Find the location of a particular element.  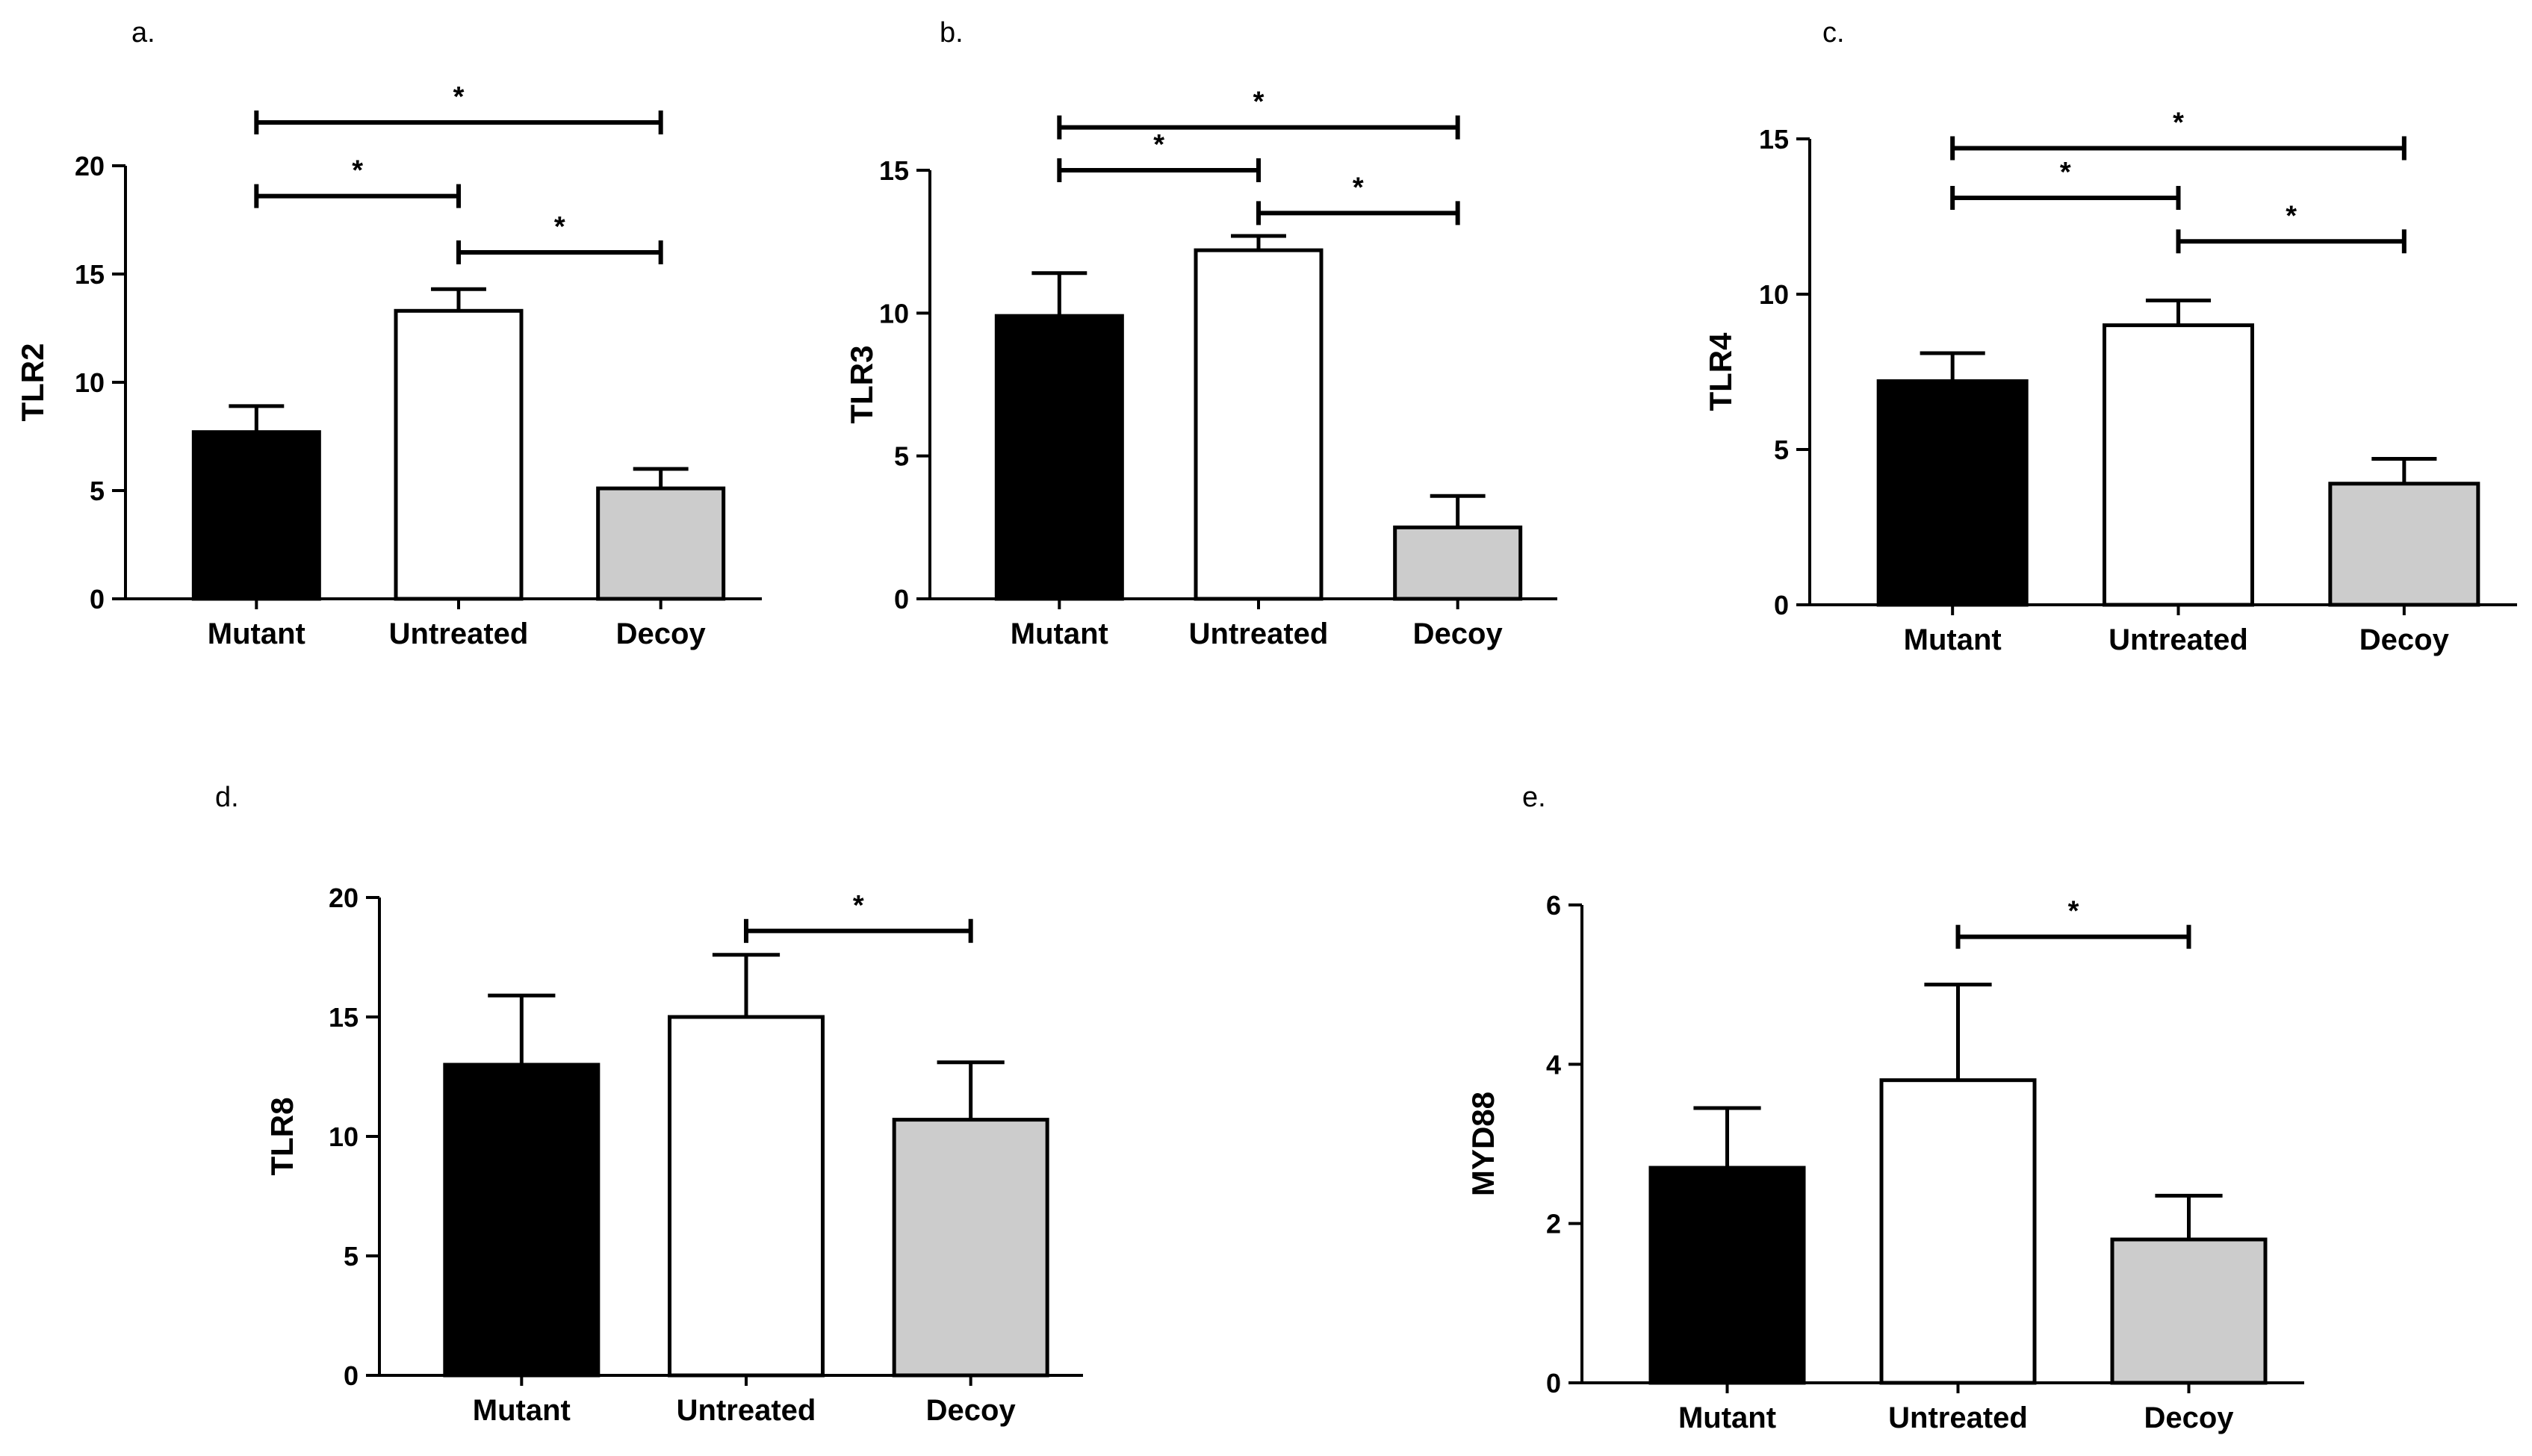

chart-panel-e: e. MYD88 0 2 4 6 Mutant Untreated Decoy * is located at coordinates (1884, 1108).